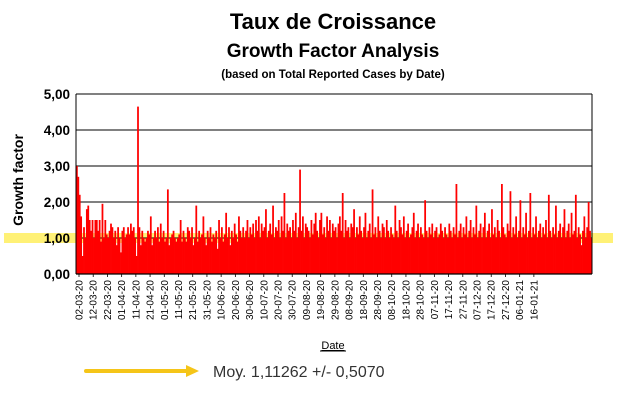  Describe the element at coordinates (57, 94) in the screenshot. I see `y-tick-label: 5,00` at that location.